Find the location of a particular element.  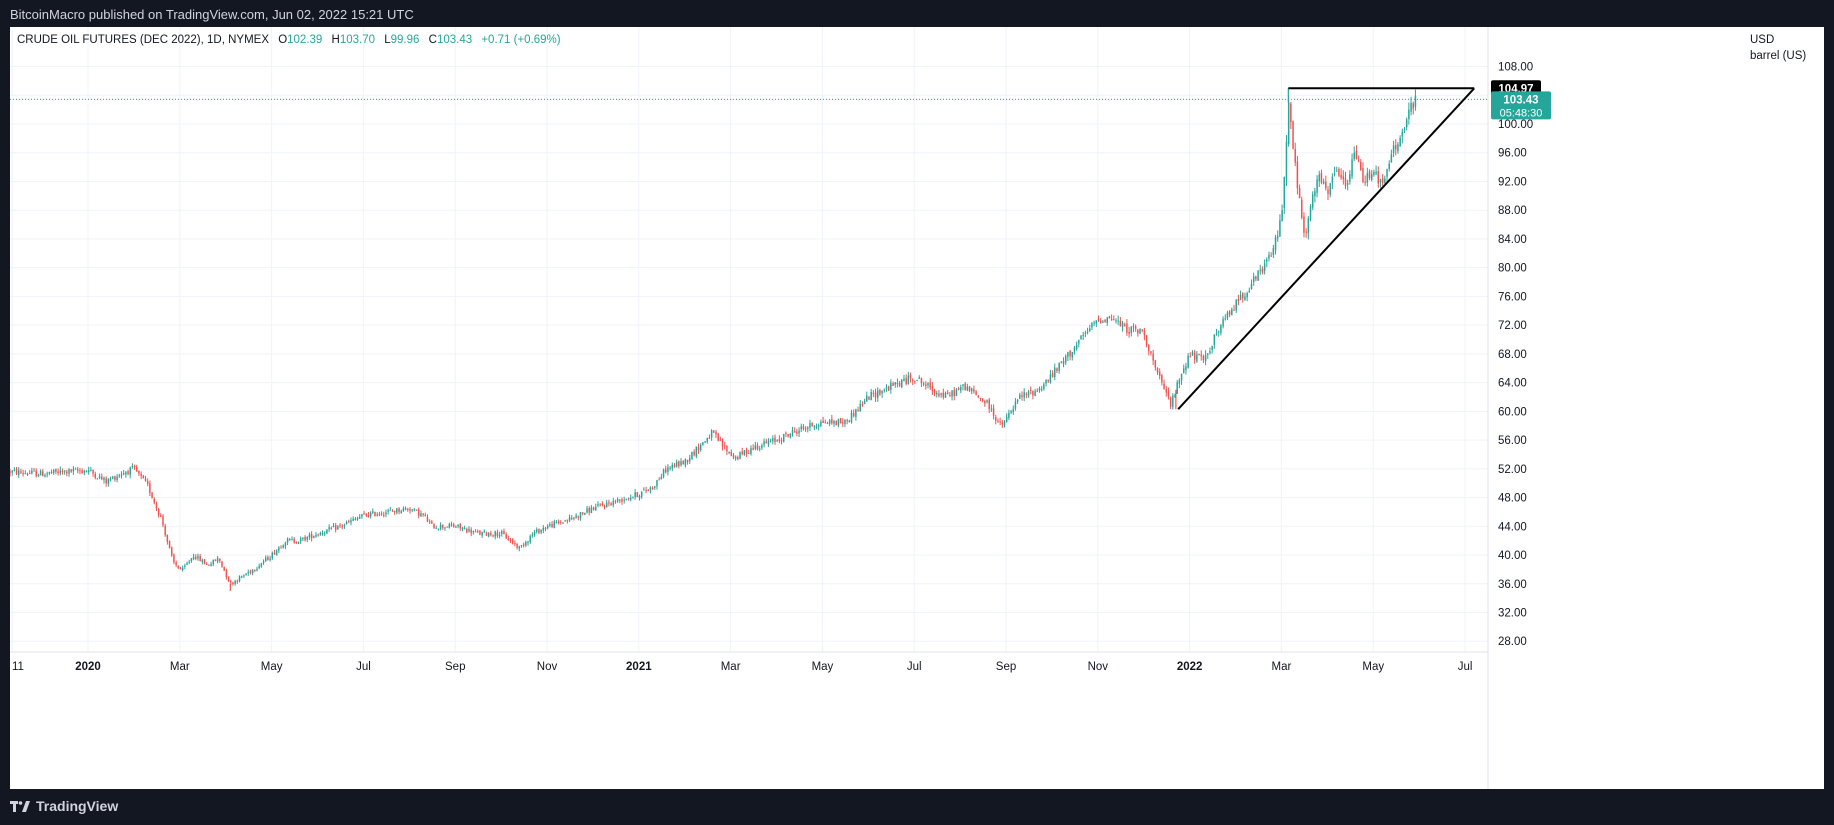

y-tick-label: 44.00 is located at coordinates (1512, 527).